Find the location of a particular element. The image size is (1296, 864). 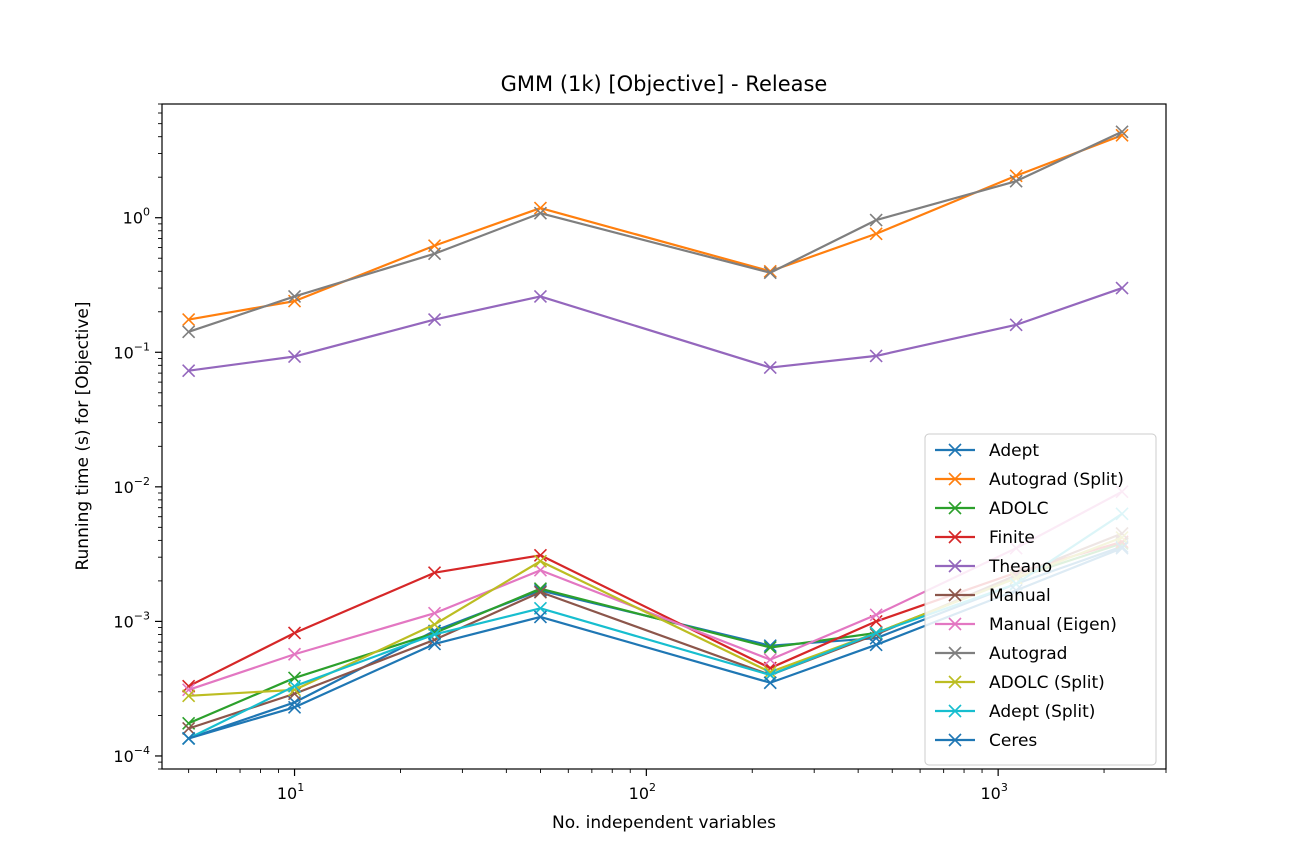

x-tick-label: 10² is located at coordinates (642, 792).